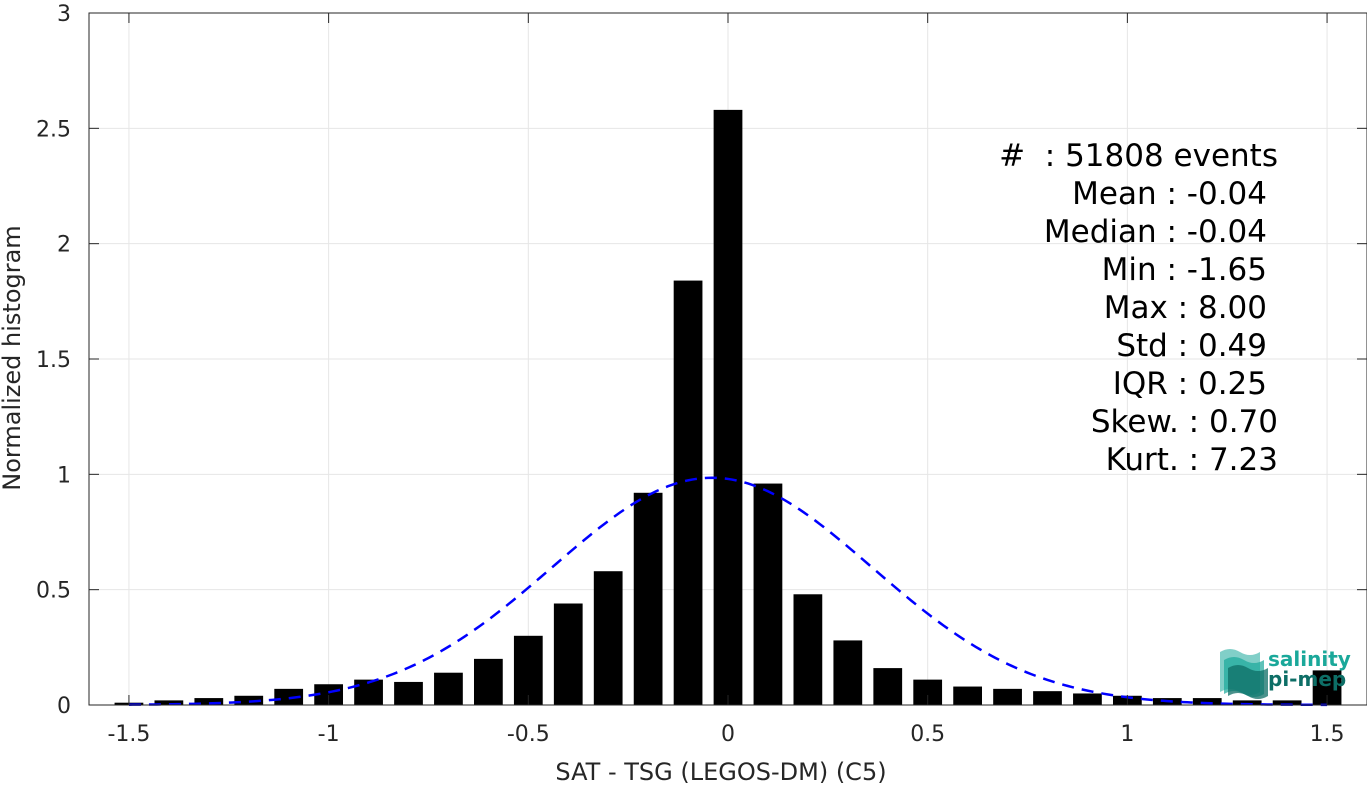 This screenshot has width=1367, height=785. What do you see at coordinates (64, 245) in the screenshot?
I see `y-tick-label: 2` at bounding box center [64, 245].